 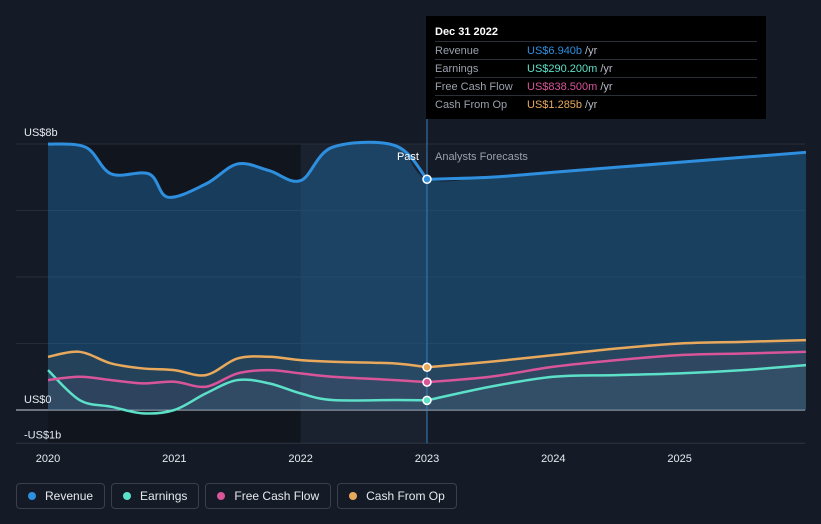 I want to click on legend-item-free-cash-flow: Free Cash Flow, so click(x=268, y=496).